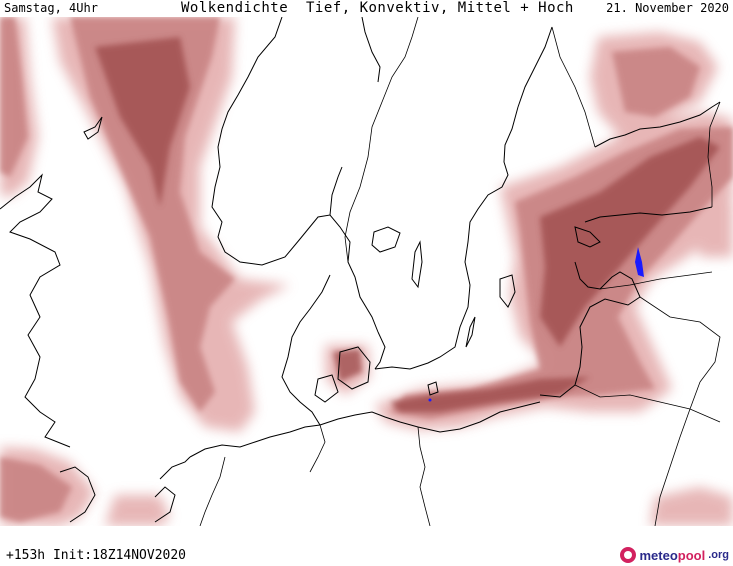 Image resolution: width=733 pixels, height=566 pixels. Describe the element at coordinates (535, 67) in the screenshot. I see `coast-sweden-east` at that location.